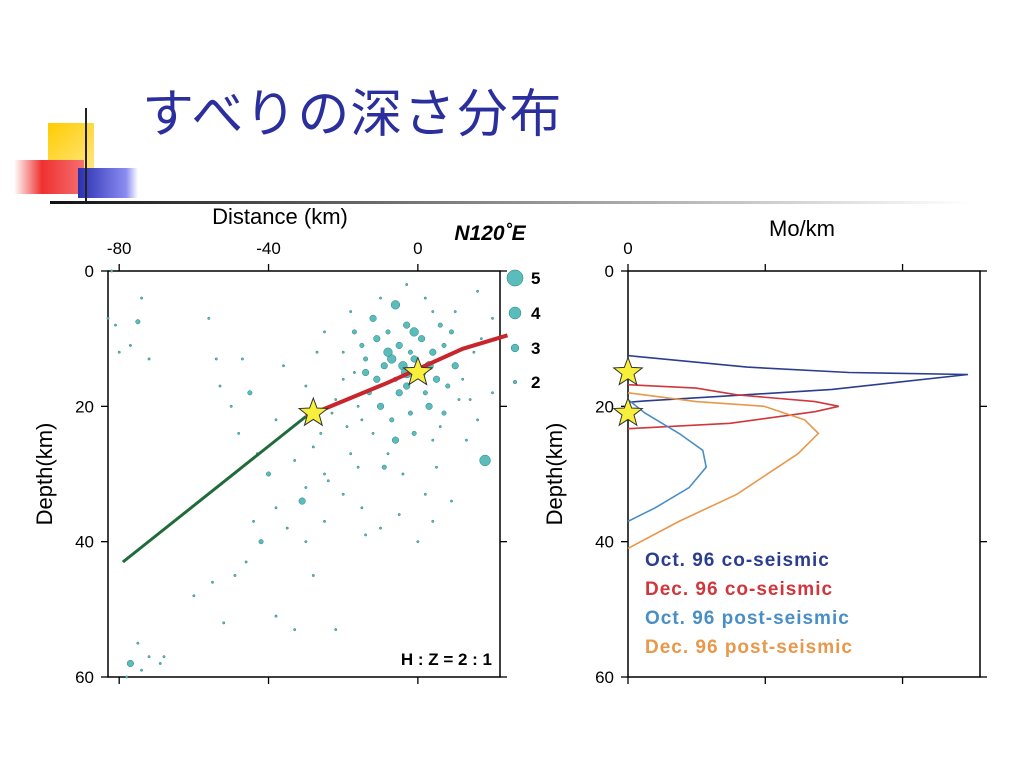  What do you see at coordinates (86, 156) in the screenshot?
I see `deco-vertical-line` at bounding box center [86, 156].